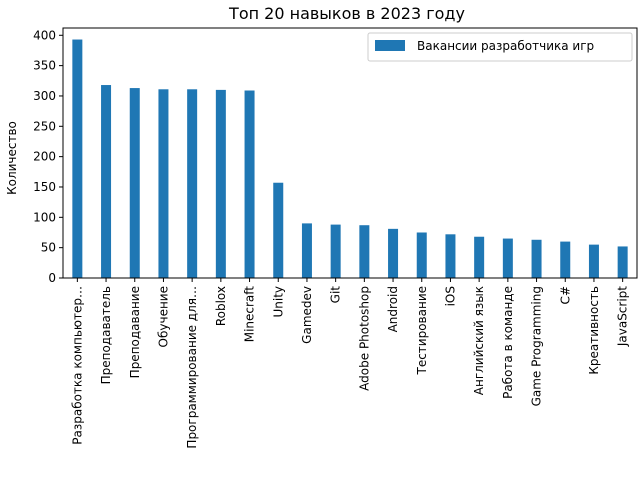 This screenshot has height=485, width=640. Describe the element at coordinates (336, 295) in the screenshot. I see `x-tick-label: Git` at that location.